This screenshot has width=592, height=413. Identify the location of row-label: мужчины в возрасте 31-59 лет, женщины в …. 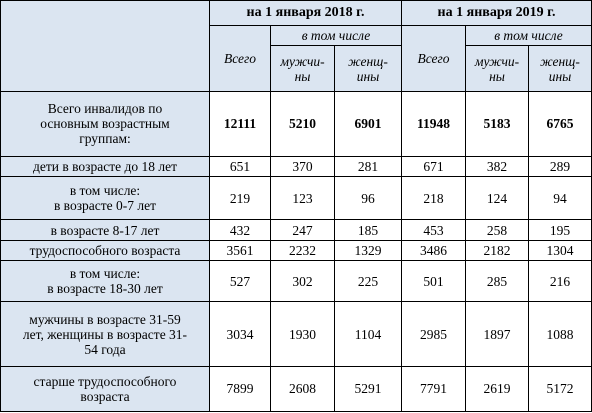
(105, 334).